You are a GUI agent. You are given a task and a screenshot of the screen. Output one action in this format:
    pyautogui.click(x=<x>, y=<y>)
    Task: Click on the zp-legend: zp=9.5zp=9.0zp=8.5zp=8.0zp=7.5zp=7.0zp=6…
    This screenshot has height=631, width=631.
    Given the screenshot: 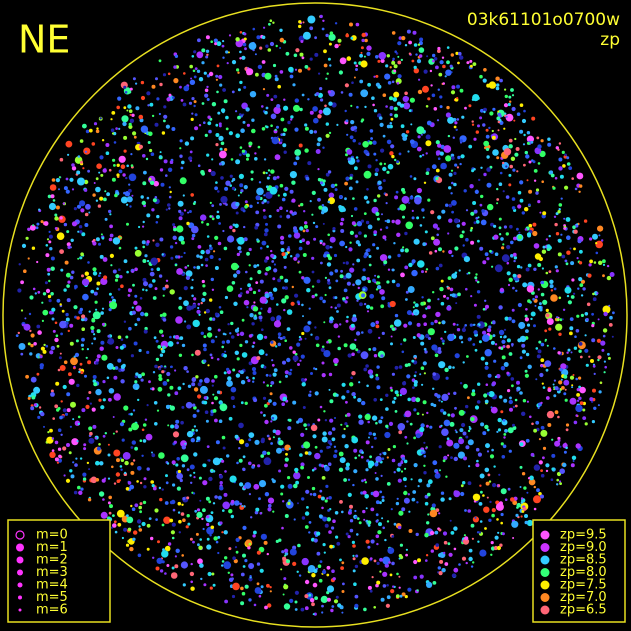 What is the action you would take?
    pyautogui.click(x=573, y=573)
    